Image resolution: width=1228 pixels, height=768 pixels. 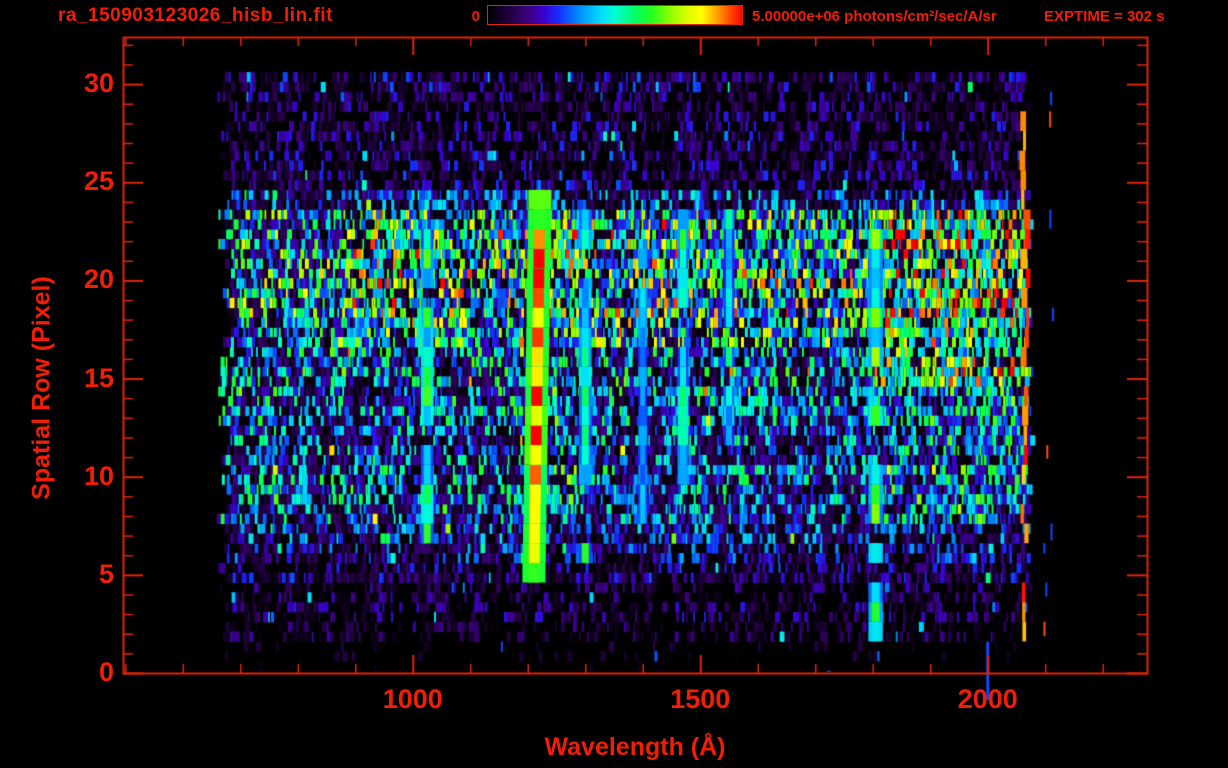 I want to click on filename-title: ra_150903123026_hisb_lin.fit, so click(x=195, y=15).